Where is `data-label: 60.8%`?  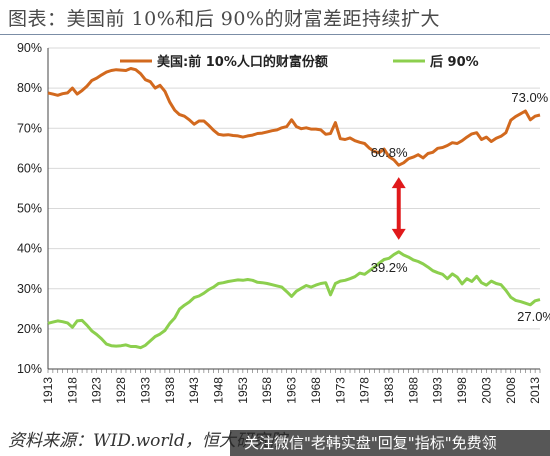
data-label: 60.8% is located at coordinates (389, 152).